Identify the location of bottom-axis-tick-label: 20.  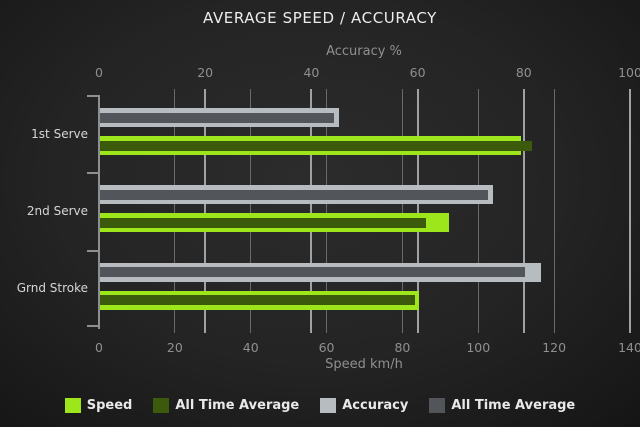
(174, 347).